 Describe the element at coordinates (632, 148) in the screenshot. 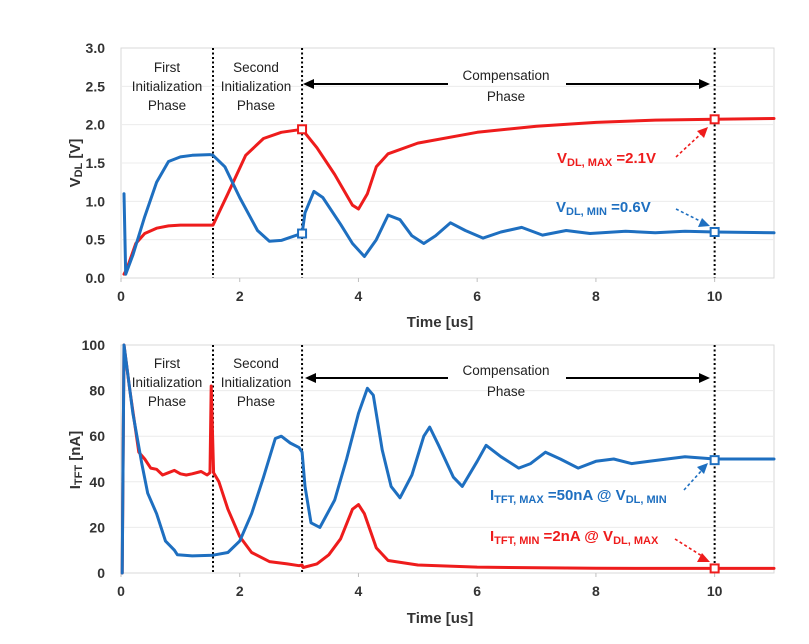

I see `top-annotation-vmax: VDL, MAX =2.1V` at that location.